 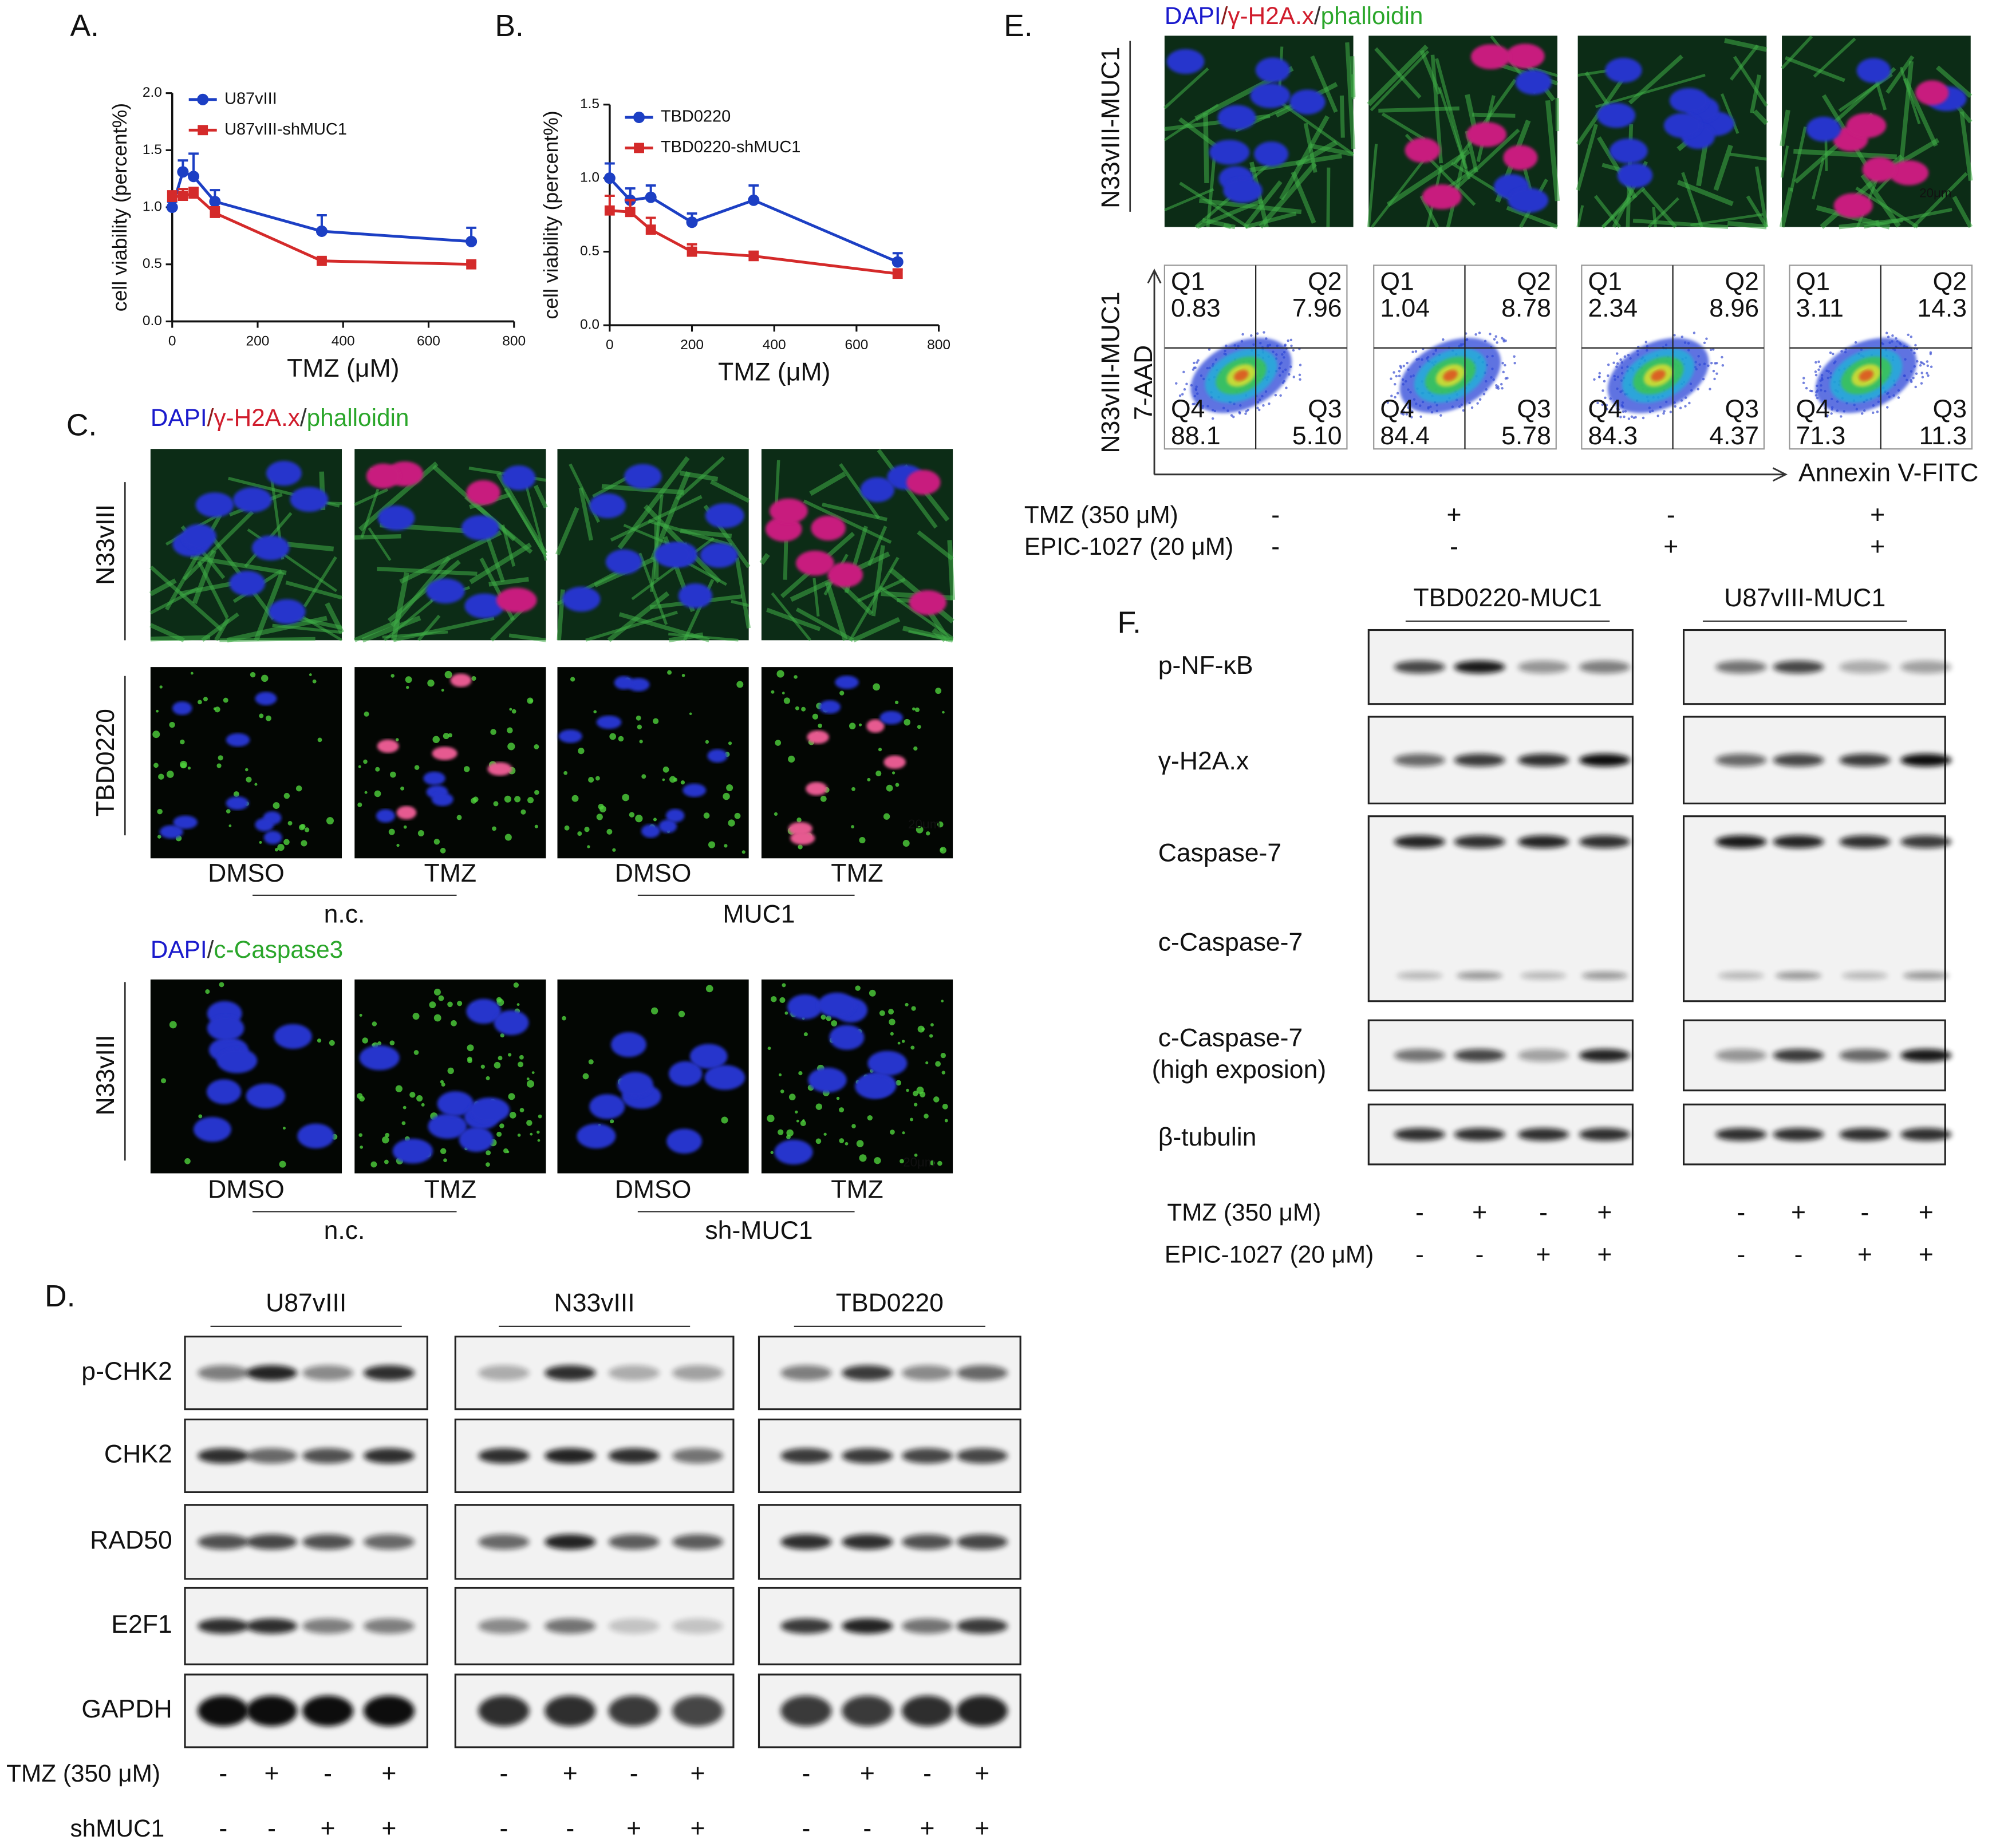 I want to click on panel-label: A., so click(x=85, y=26).